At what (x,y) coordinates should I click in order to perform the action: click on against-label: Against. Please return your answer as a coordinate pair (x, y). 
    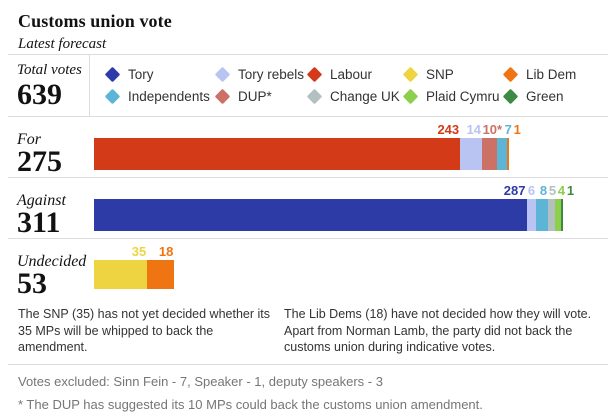
    Looking at the image, I should click on (41, 200).